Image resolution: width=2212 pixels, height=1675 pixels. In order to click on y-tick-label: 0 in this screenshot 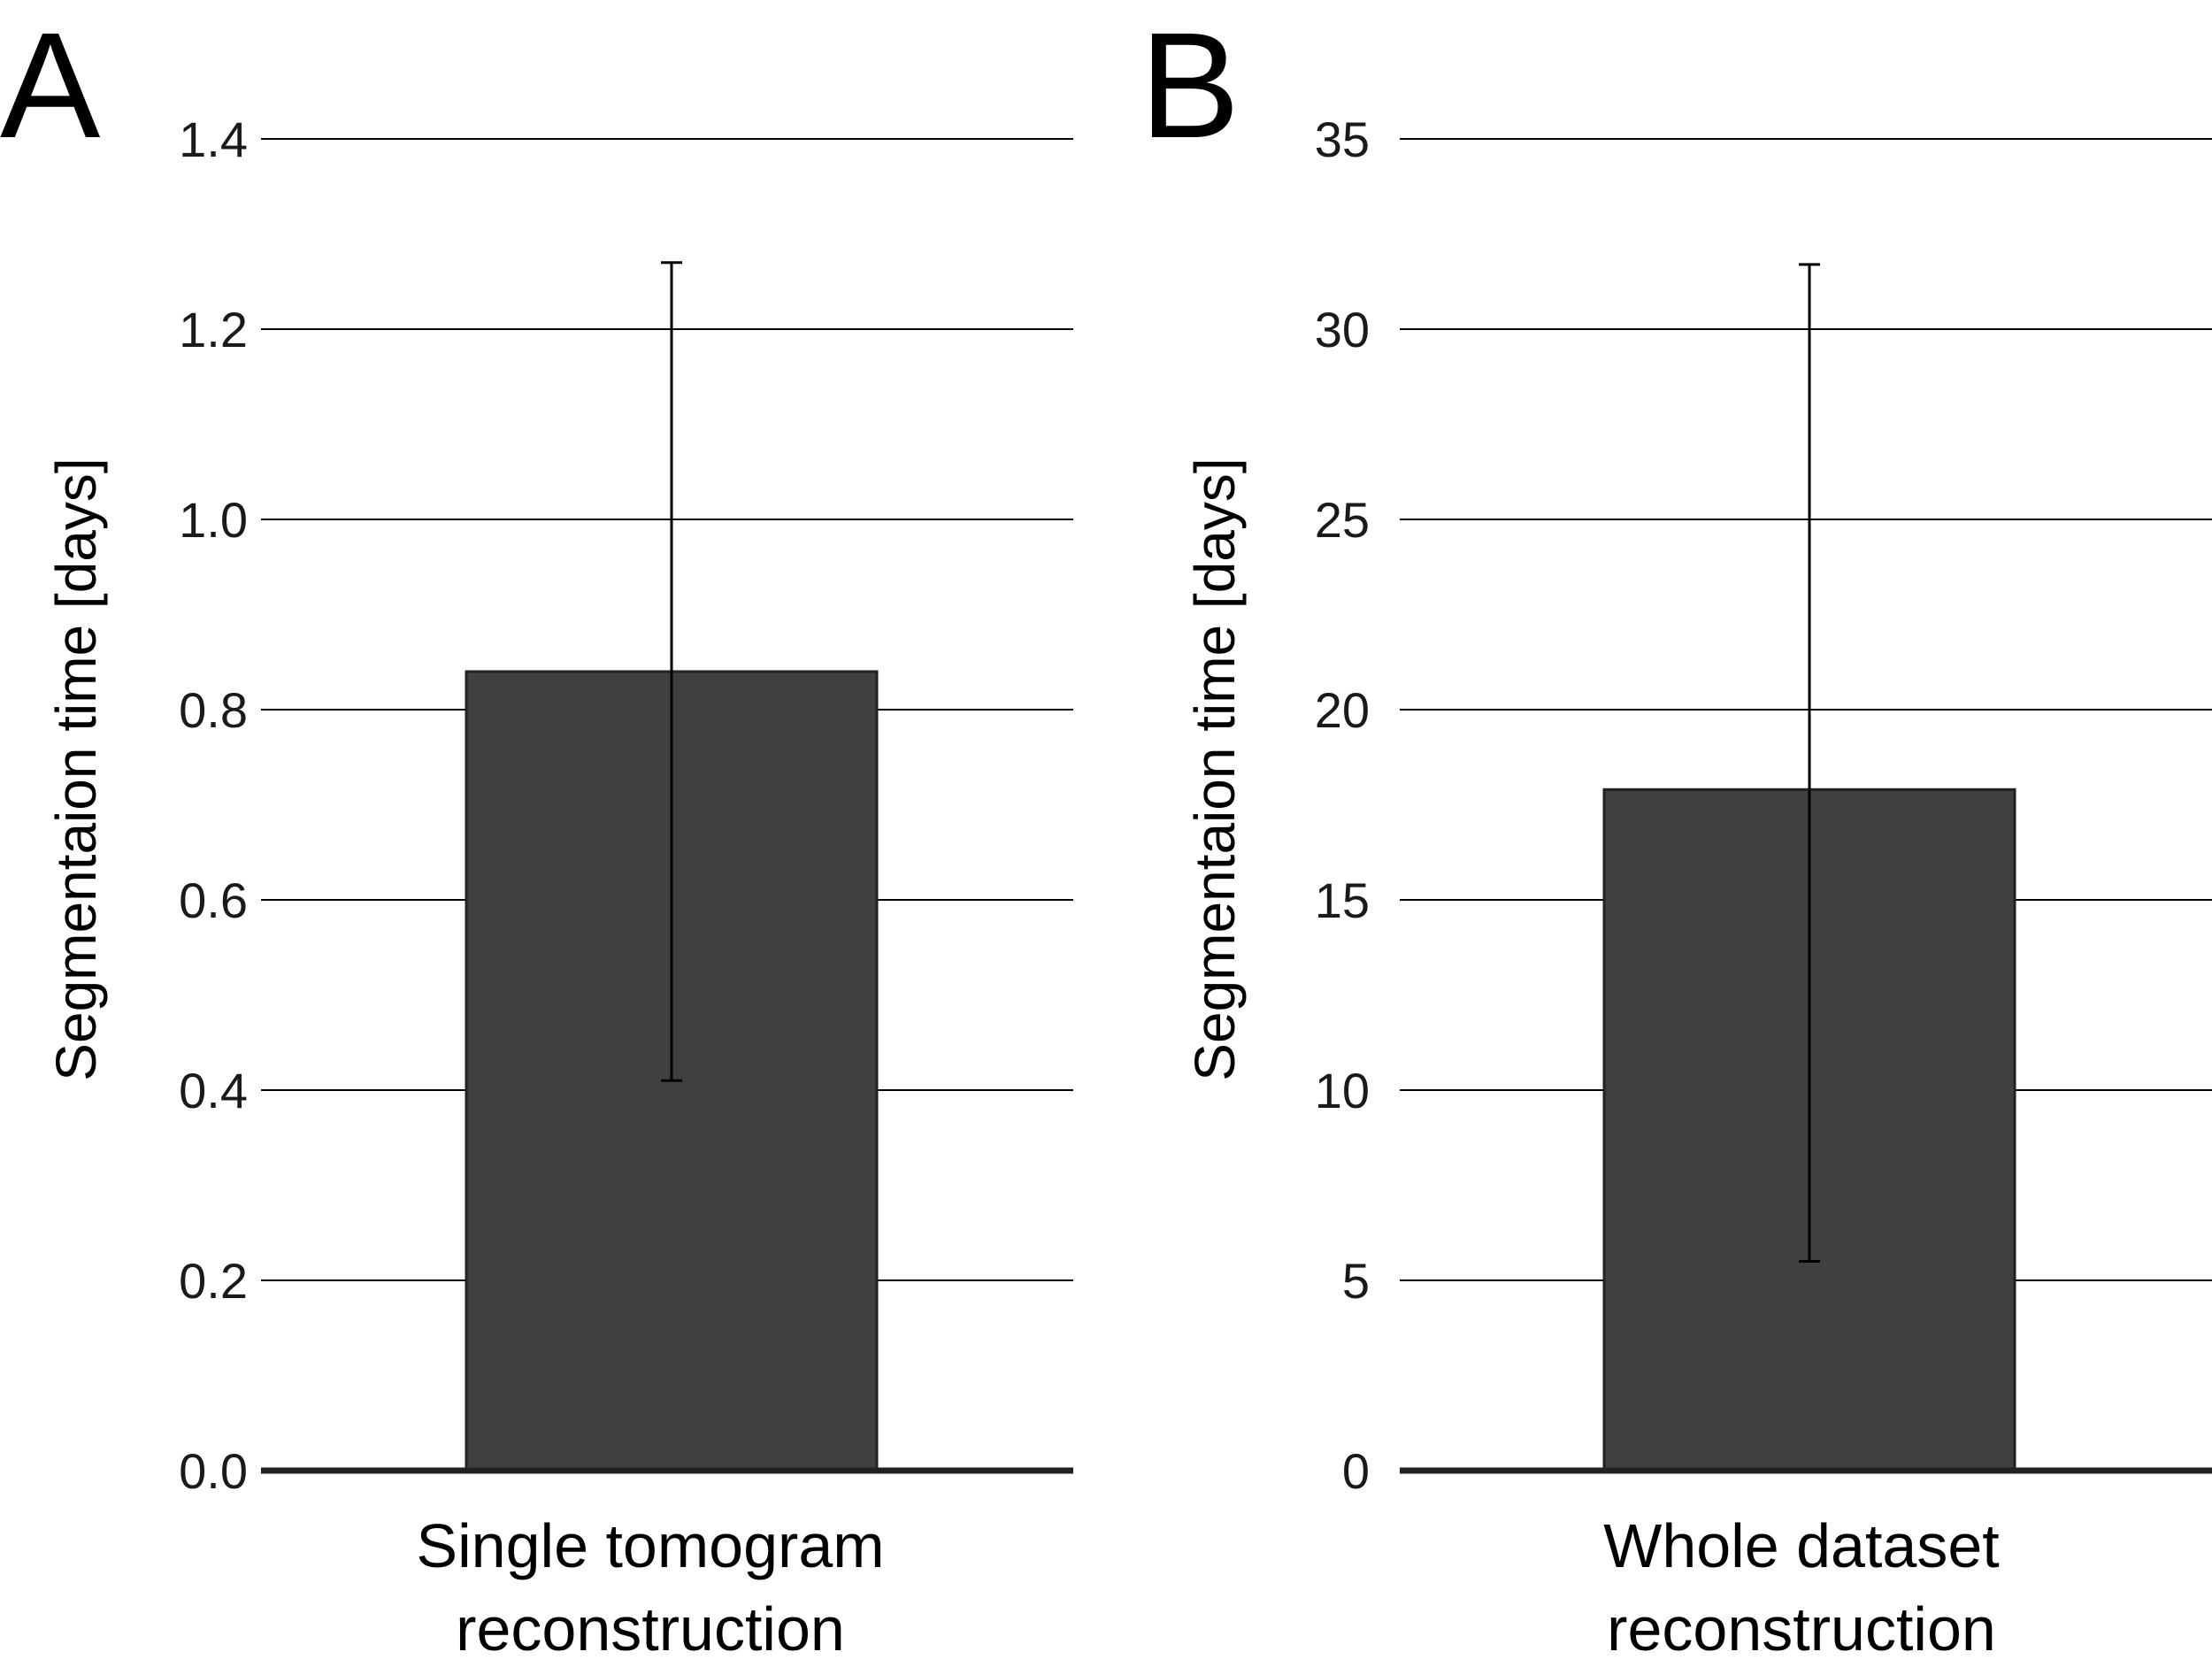, I will do `click(1356, 1471)`.